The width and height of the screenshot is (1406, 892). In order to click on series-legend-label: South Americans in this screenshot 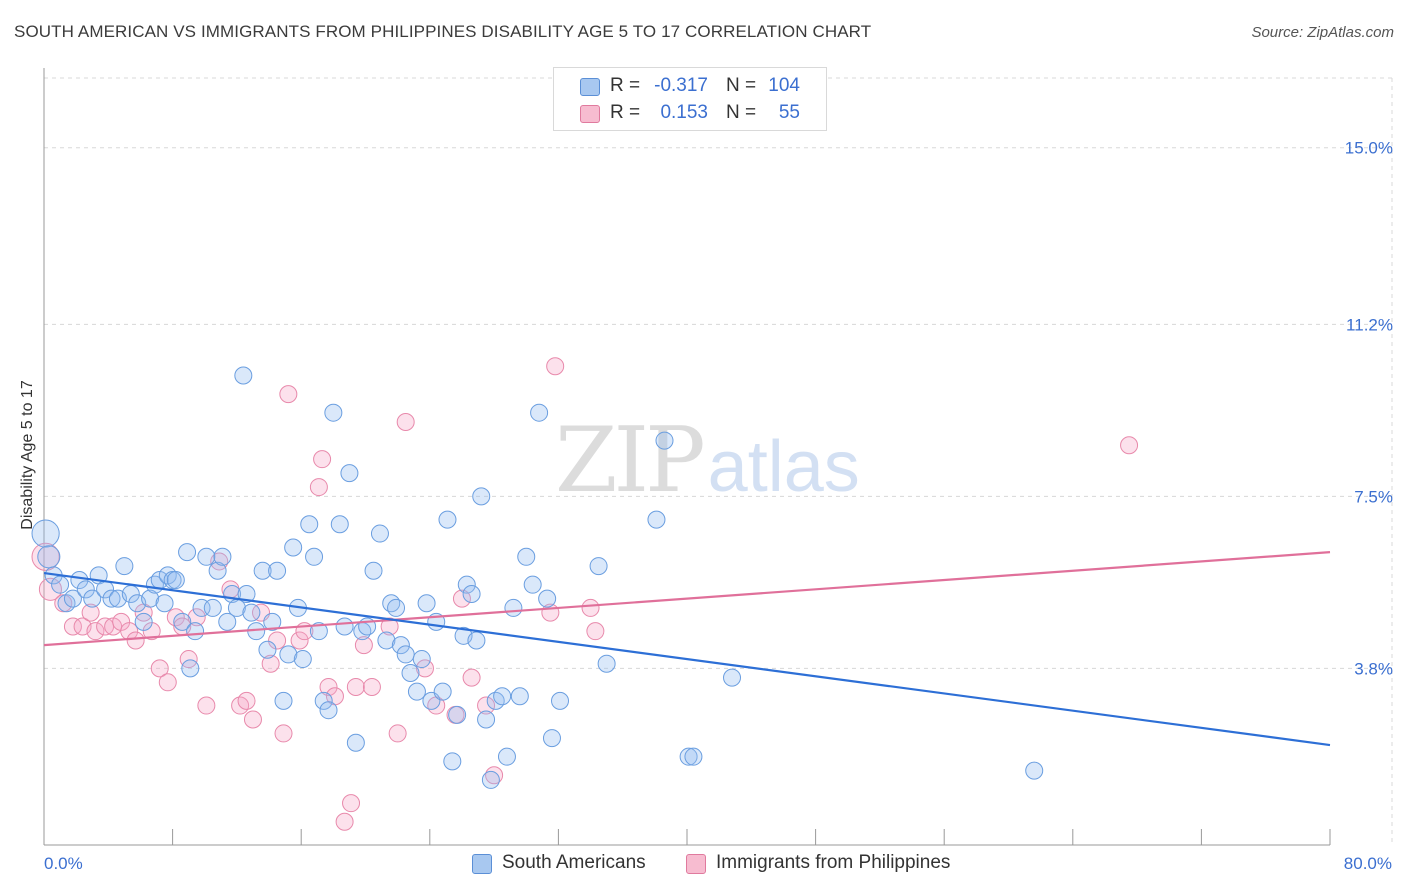, I will do `click(574, 862)`.